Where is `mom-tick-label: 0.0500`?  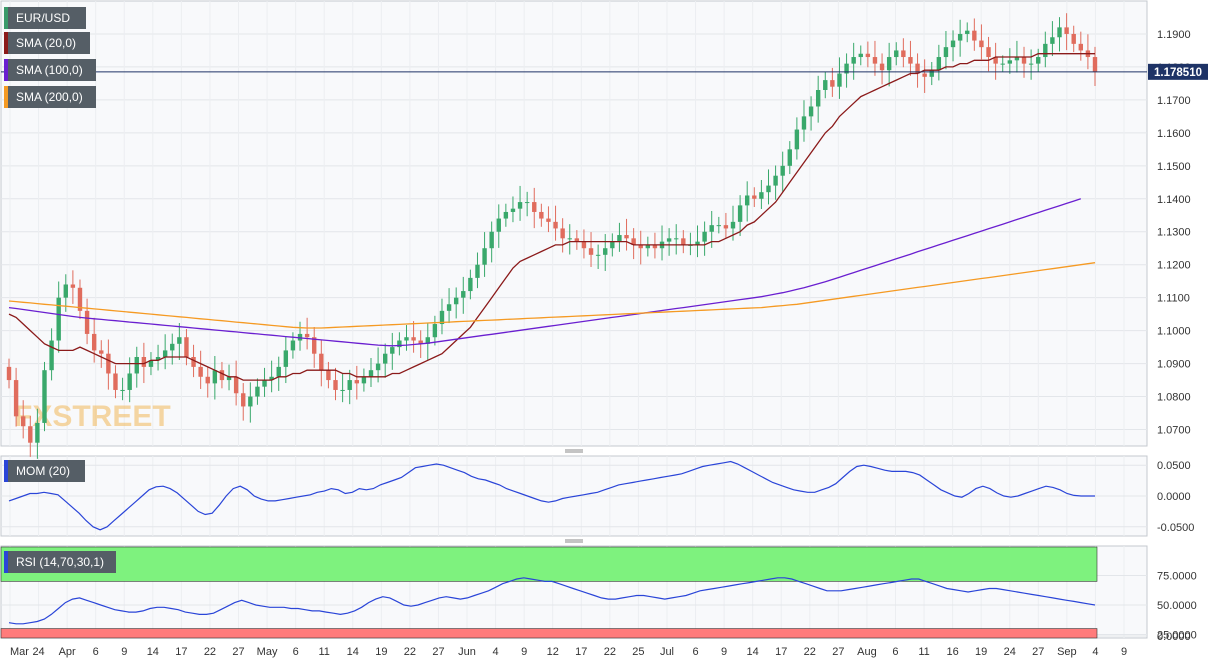 mom-tick-label: 0.0500 is located at coordinates (1174, 466).